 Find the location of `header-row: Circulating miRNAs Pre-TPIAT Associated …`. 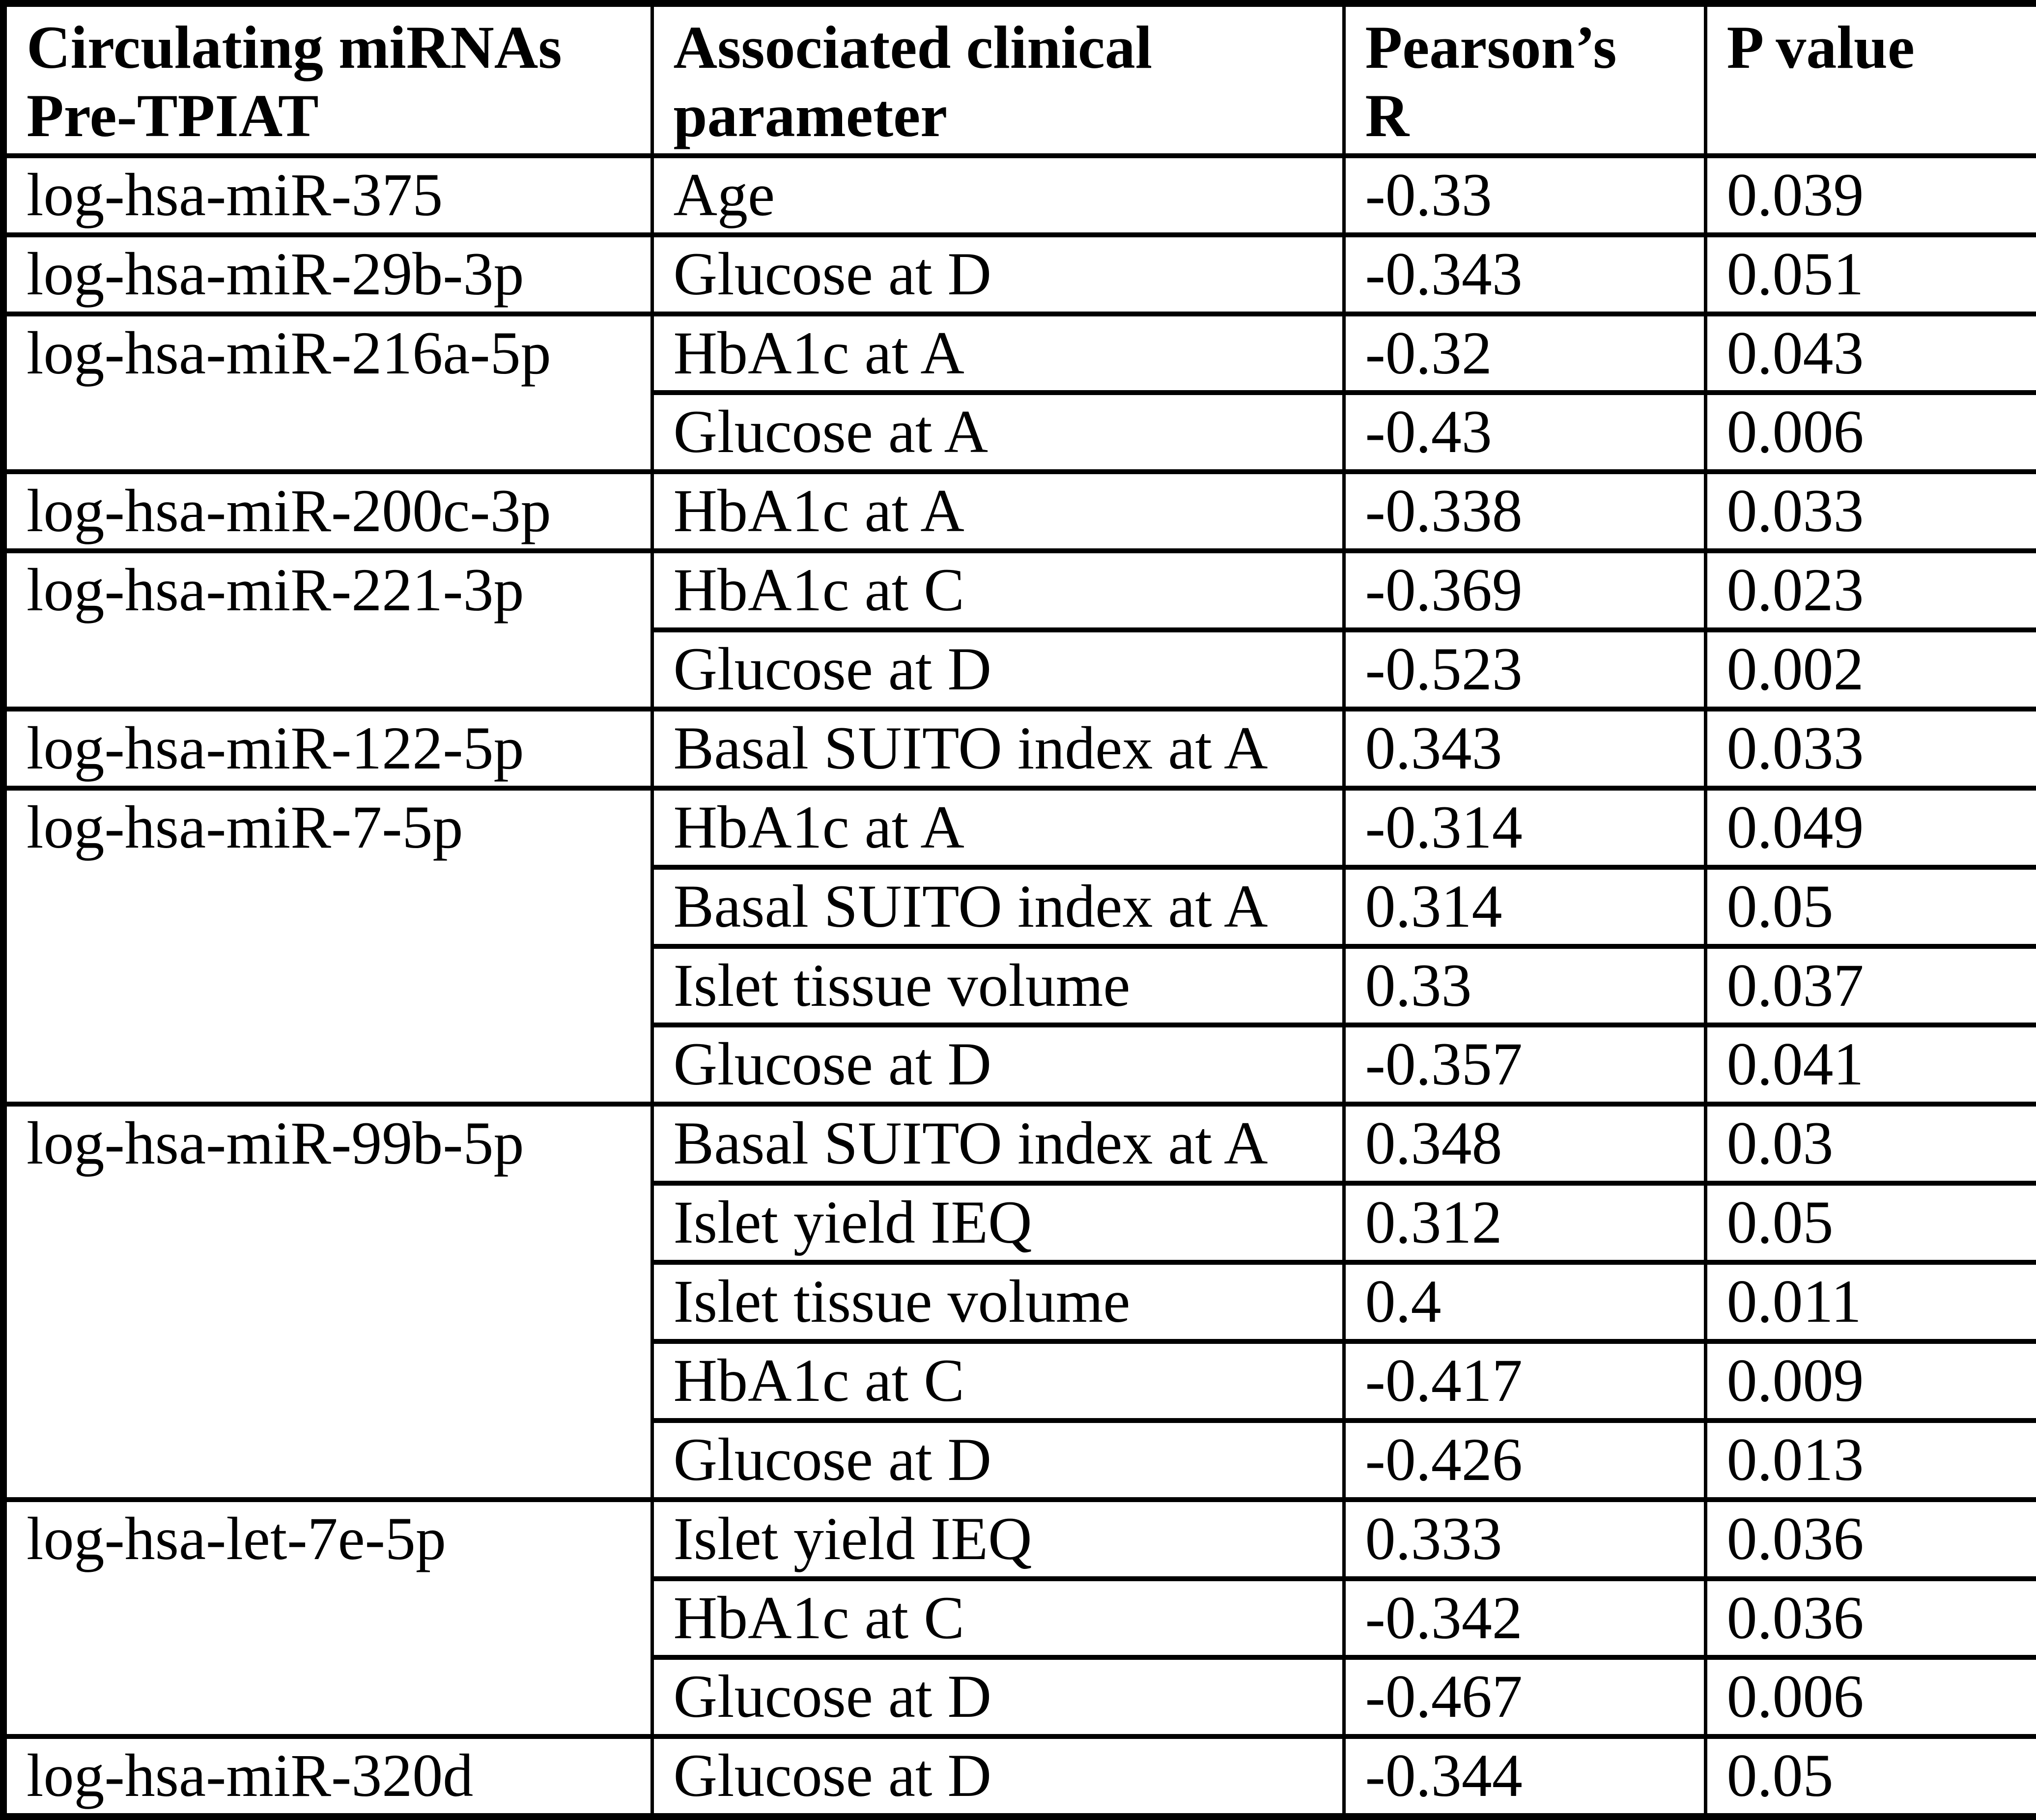

header-row: Circulating miRNAs Pre-TPIAT Associated … is located at coordinates (1019, 79).